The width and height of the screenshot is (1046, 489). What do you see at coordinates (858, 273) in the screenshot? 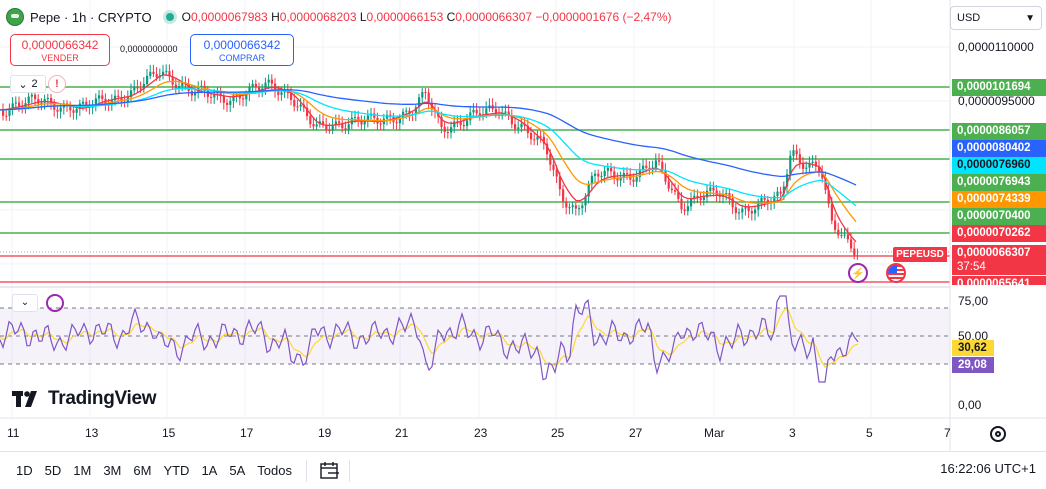
I see `lightning-icon: ⚡` at bounding box center [858, 273].